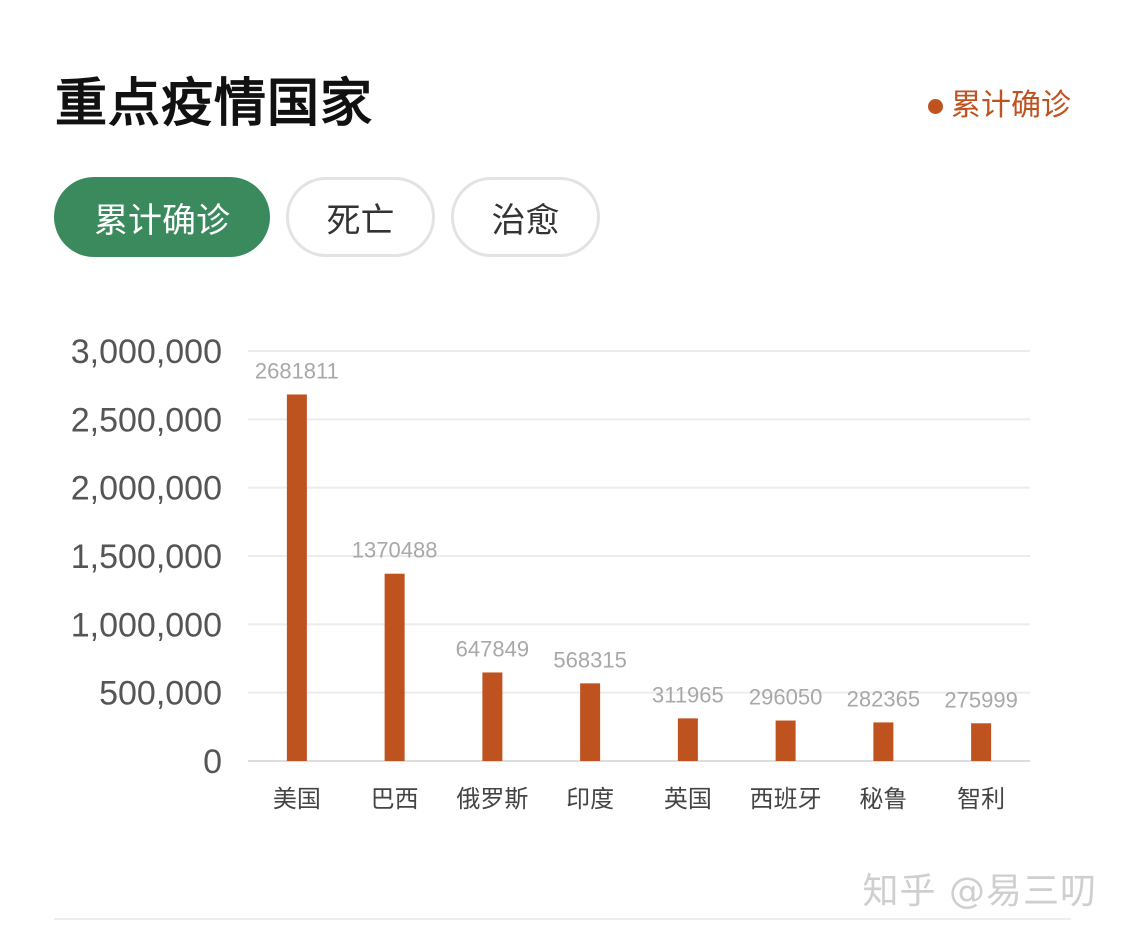  Describe the element at coordinates (492, 648) in the screenshot. I see `data-label: 647849` at that location.